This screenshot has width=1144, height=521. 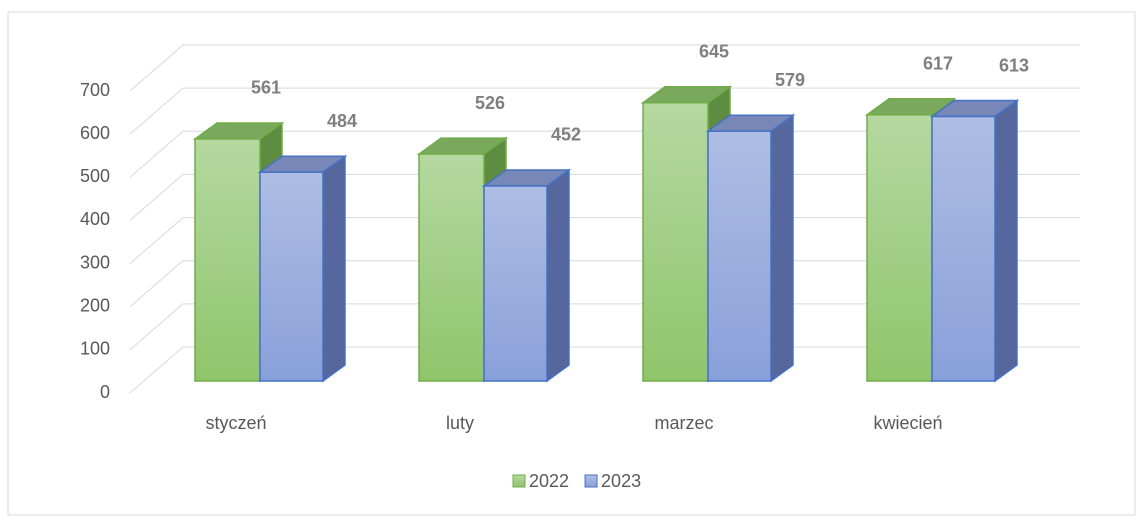 I want to click on data-label: 613, so click(x=1014, y=65).